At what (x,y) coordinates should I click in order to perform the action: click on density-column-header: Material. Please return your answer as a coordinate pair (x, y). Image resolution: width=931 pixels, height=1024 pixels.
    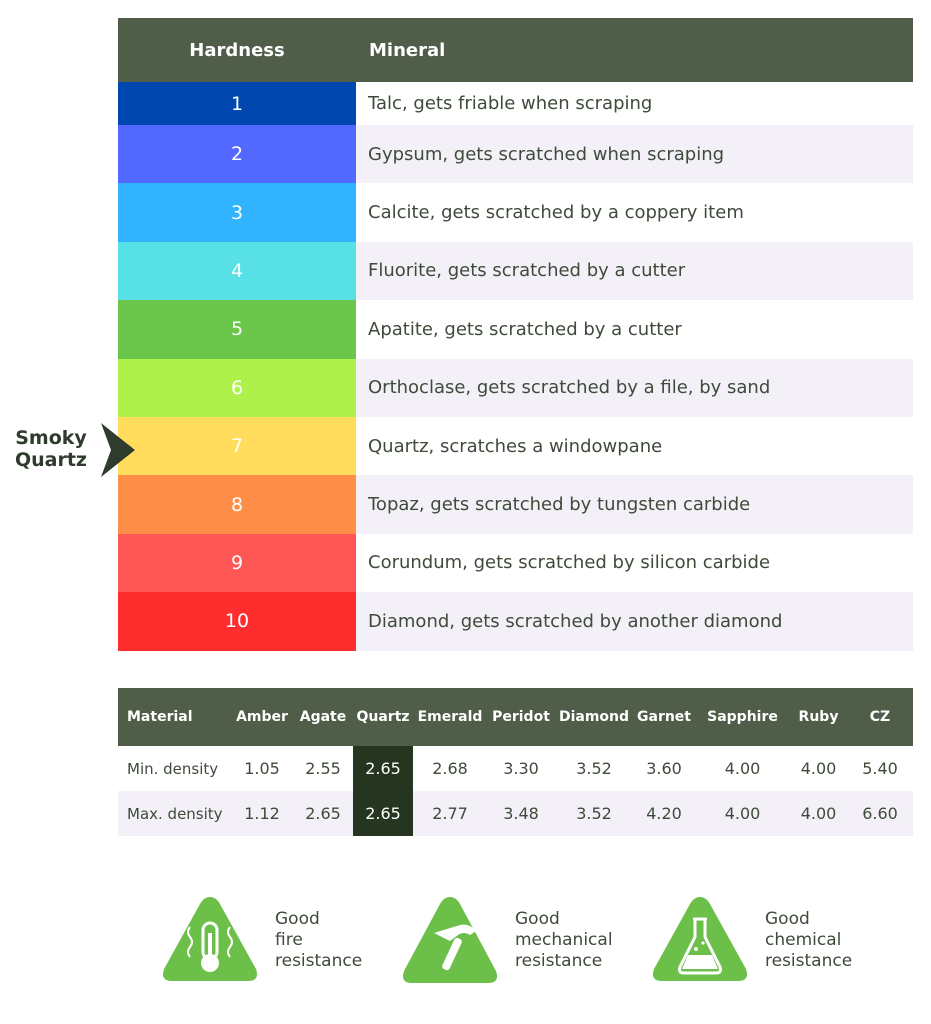
    Looking at the image, I should click on (174, 717).